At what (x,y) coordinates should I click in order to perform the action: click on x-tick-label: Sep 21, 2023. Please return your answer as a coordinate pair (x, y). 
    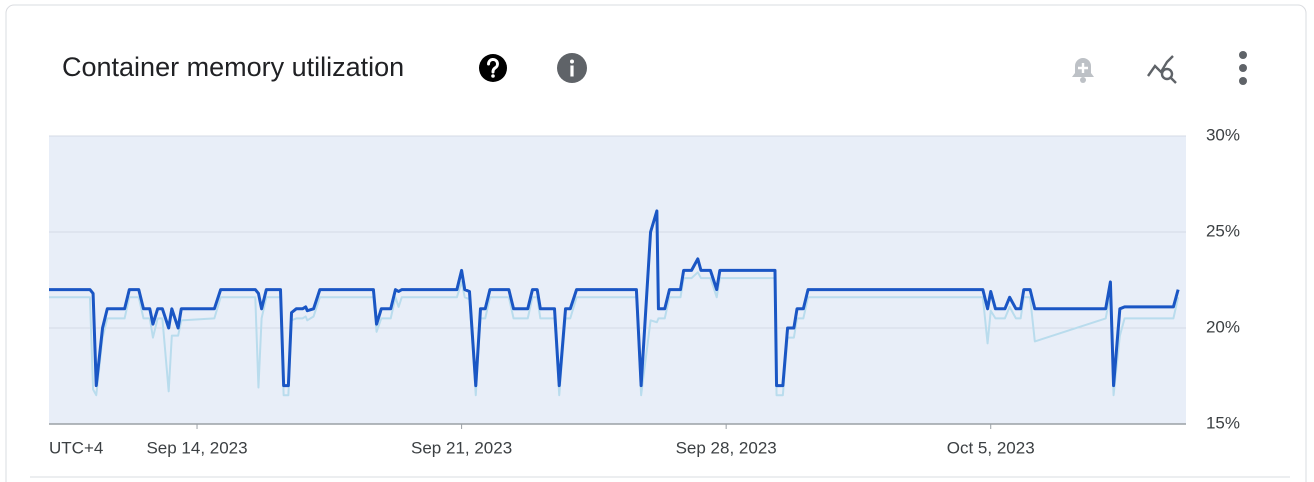
    Looking at the image, I should click on (461, 447).